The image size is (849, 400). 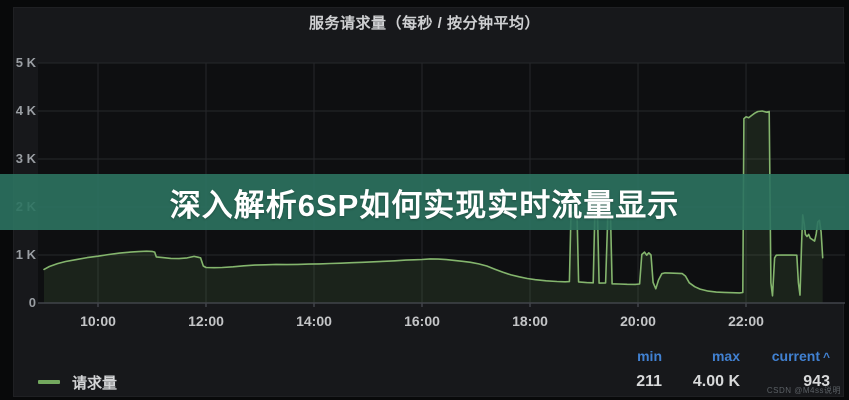 What do you see at coordinates (800, 356) in the screenshot?
I see `legend-header-current: current ^` at bounding box center [800, 356].